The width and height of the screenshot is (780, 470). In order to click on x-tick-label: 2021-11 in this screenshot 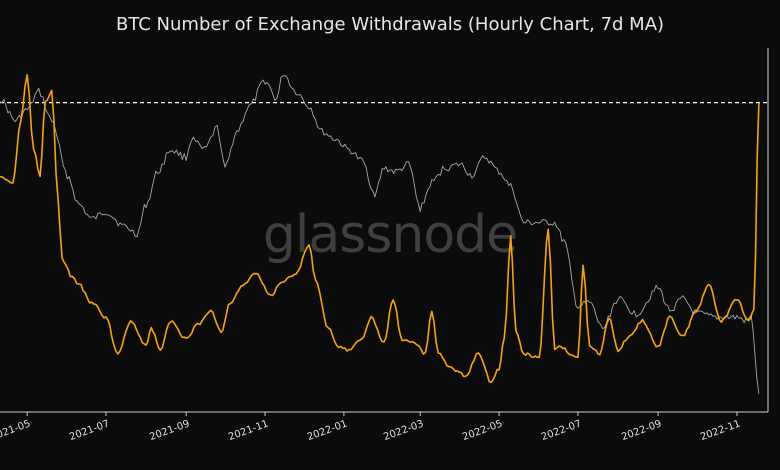, I will do `click(248, 430)`.